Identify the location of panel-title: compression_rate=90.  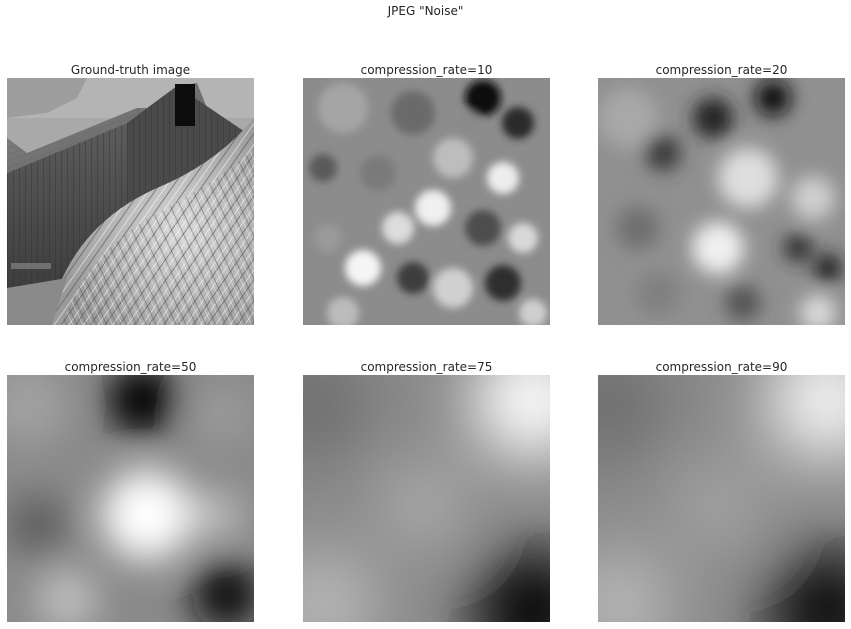
(721, 367).